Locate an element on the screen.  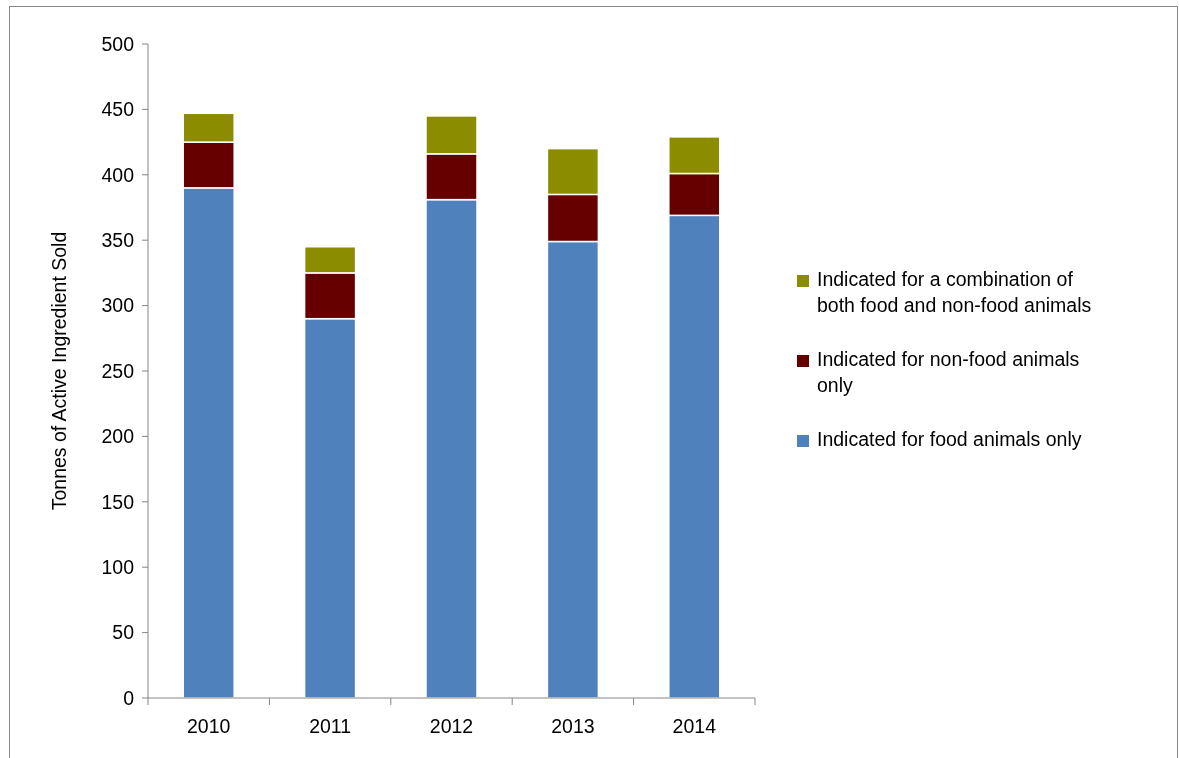
y-tick-label: 400 is located at coordinates (118, 174).